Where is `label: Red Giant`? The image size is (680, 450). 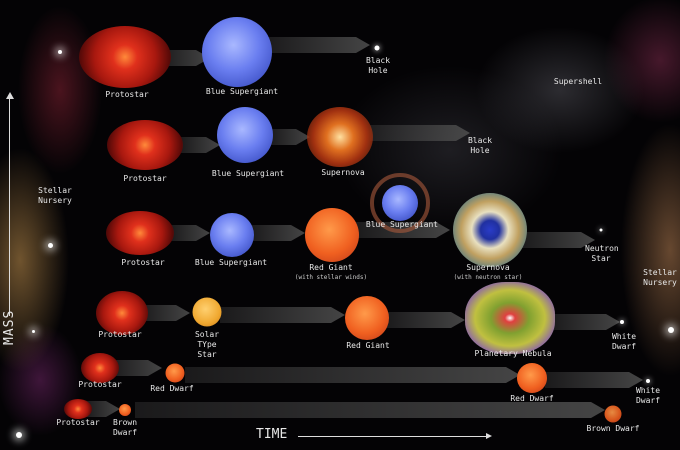
label: Red Giant is located at coordinates (368, 345).